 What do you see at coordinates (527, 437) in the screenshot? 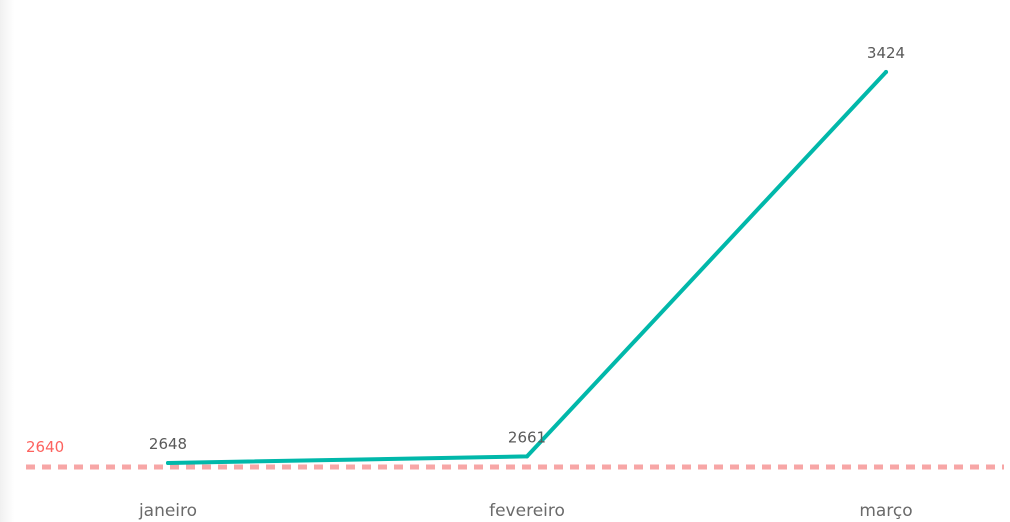
I see `data-label: 2661` at bounding box center [527, 437].